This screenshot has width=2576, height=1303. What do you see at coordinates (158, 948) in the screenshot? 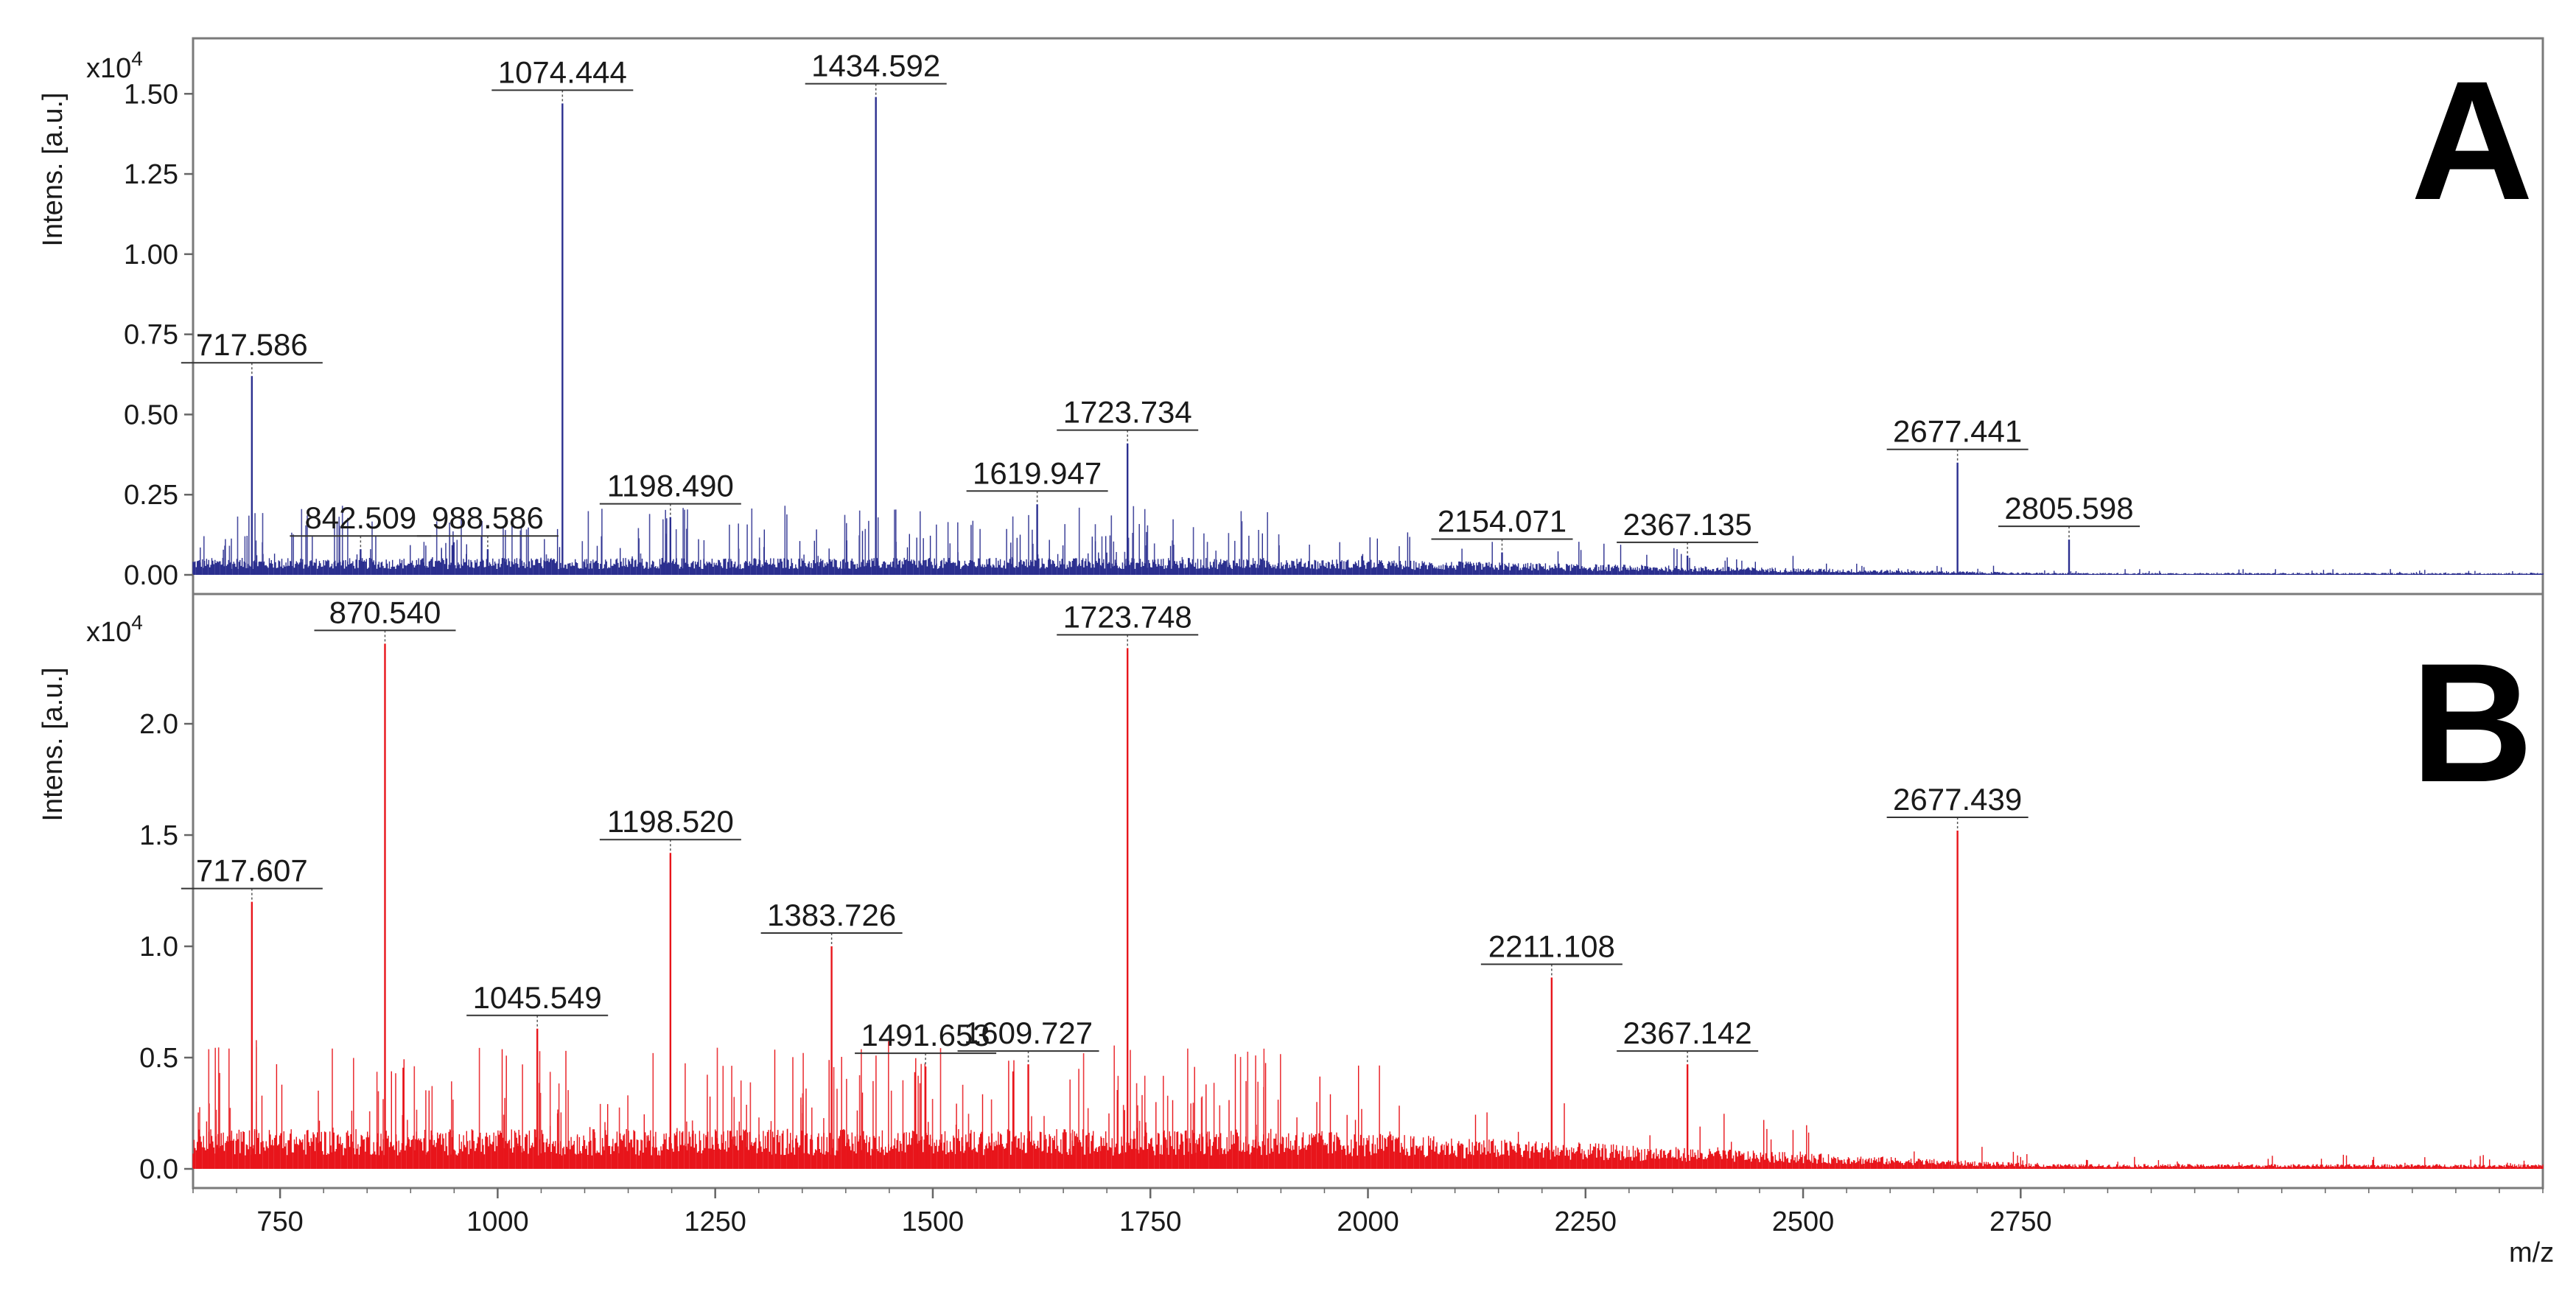
I see `y-tick-label: 1.0` at bounding box center [158, 948].